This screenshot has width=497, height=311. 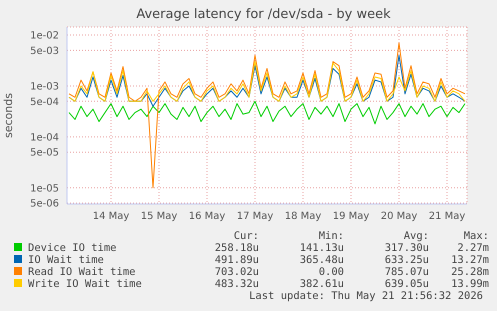 What do you see at coordinates (236, 248) in the screenshot?
I see `text: 258.18u` at bounding box center [236, 248].